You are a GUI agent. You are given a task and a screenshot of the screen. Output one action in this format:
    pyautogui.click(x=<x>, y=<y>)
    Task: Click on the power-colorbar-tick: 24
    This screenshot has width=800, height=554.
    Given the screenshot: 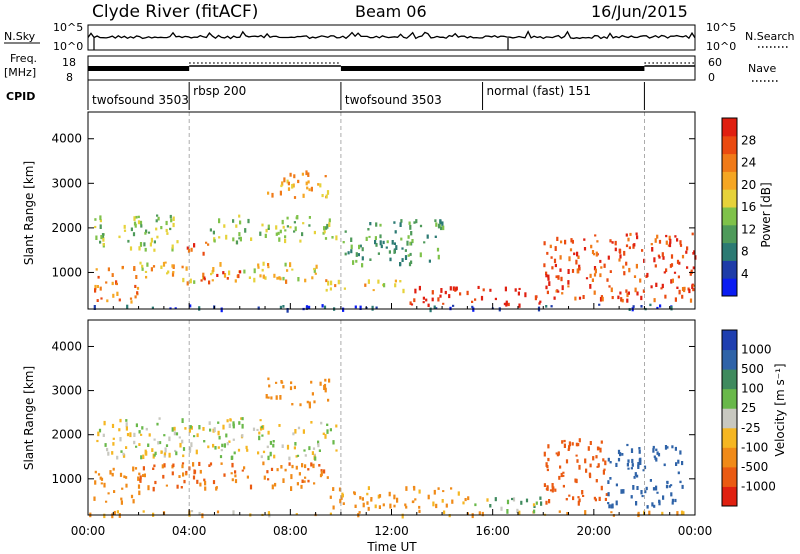 What is the action you would take?
    pyautogui.click(x=748, y=163)
    